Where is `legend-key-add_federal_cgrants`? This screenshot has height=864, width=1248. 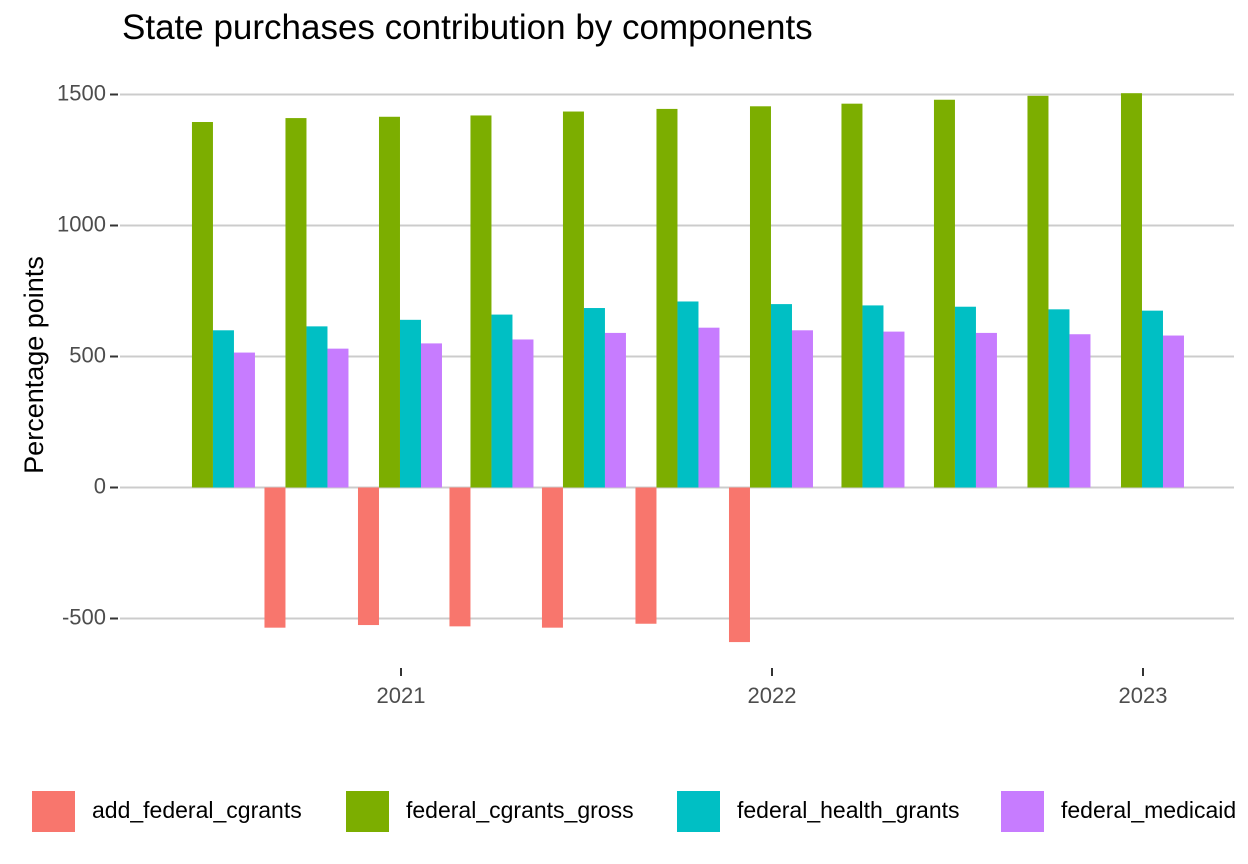 legend-key-add_federal_cgrants is located at coordinates (53, 811).